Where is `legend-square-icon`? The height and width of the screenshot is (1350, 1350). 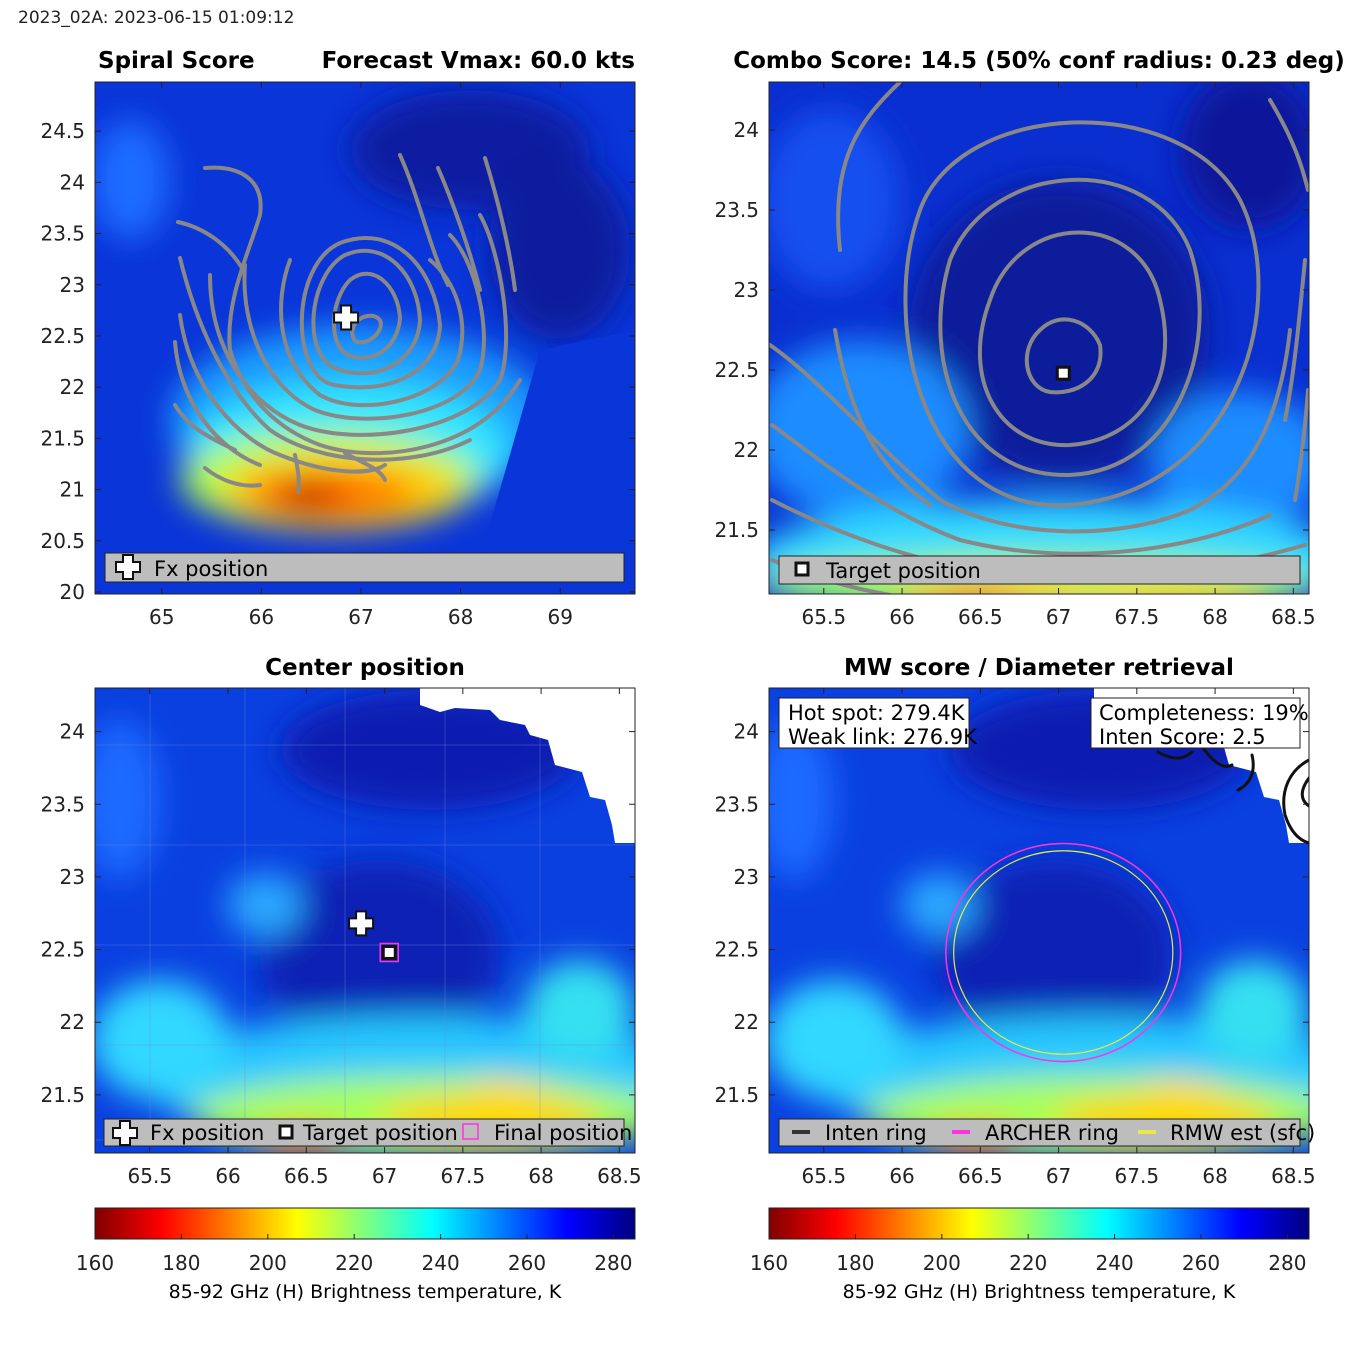 legend-square-icon is located at coordinates (286, 1132).